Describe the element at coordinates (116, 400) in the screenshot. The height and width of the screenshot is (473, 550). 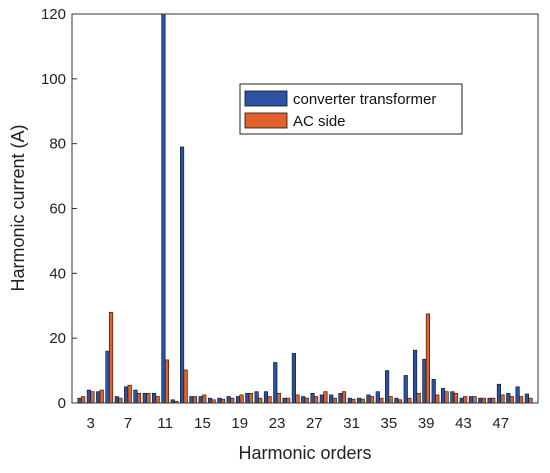
I see `bar-converter-transformer-h6` at that location.